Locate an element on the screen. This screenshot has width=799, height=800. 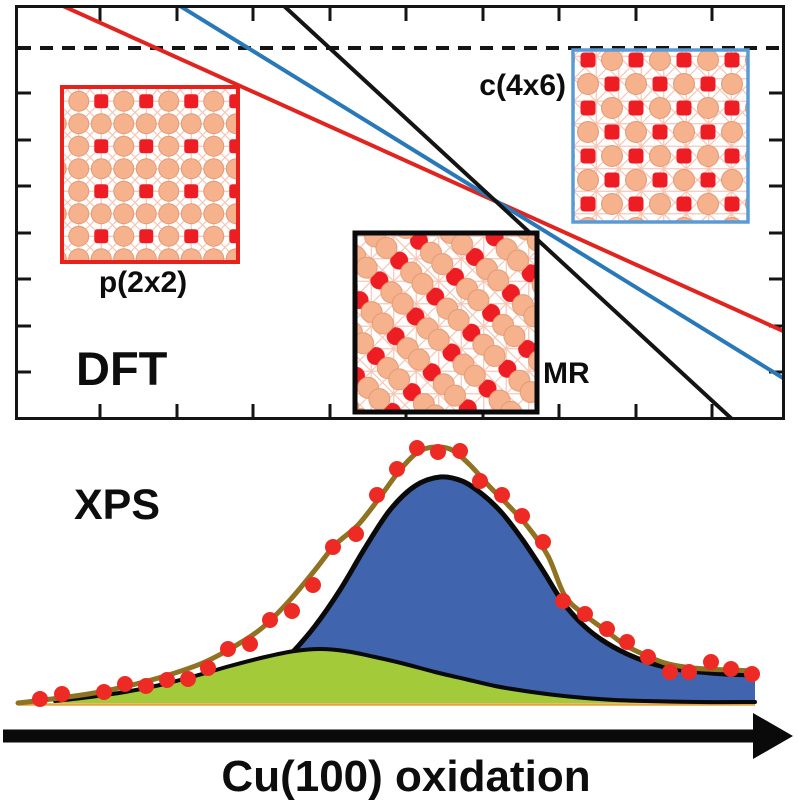
dft-panel-label: DFT is located at coordinates (122, 368).